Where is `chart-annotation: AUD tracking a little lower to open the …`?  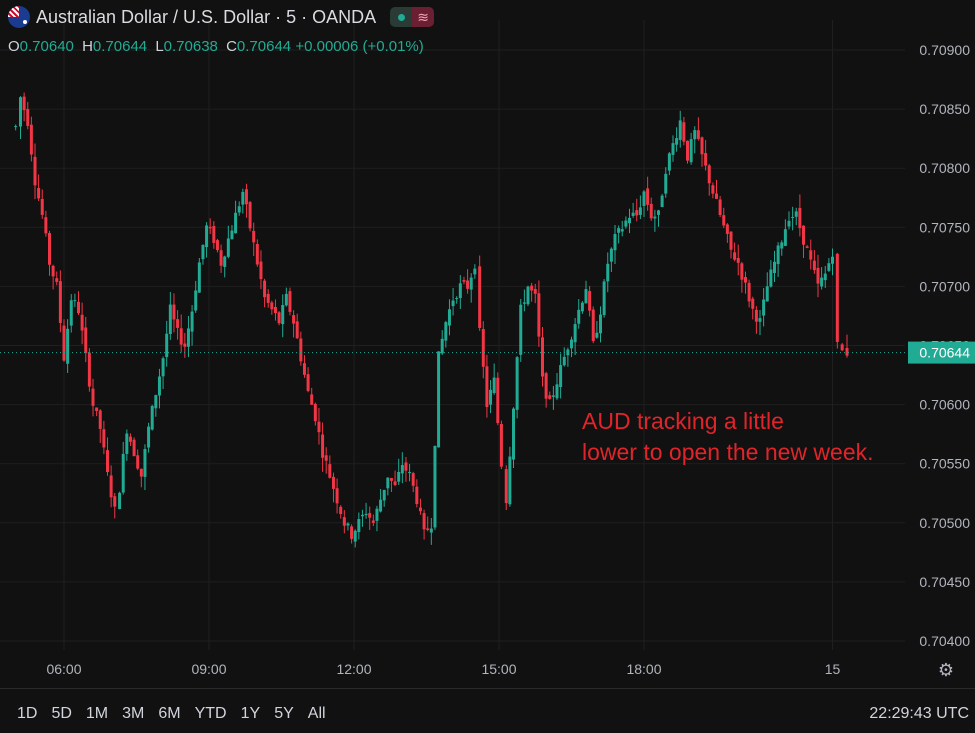
chart-annotation: AUD tracking a little lower to open the … is located at coordinates (752, 437).